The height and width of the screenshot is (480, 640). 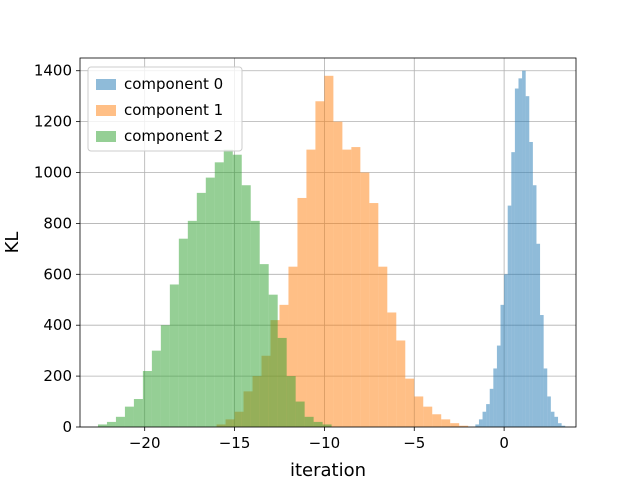 I want to click on legend-box, so click(x=165, y=109).